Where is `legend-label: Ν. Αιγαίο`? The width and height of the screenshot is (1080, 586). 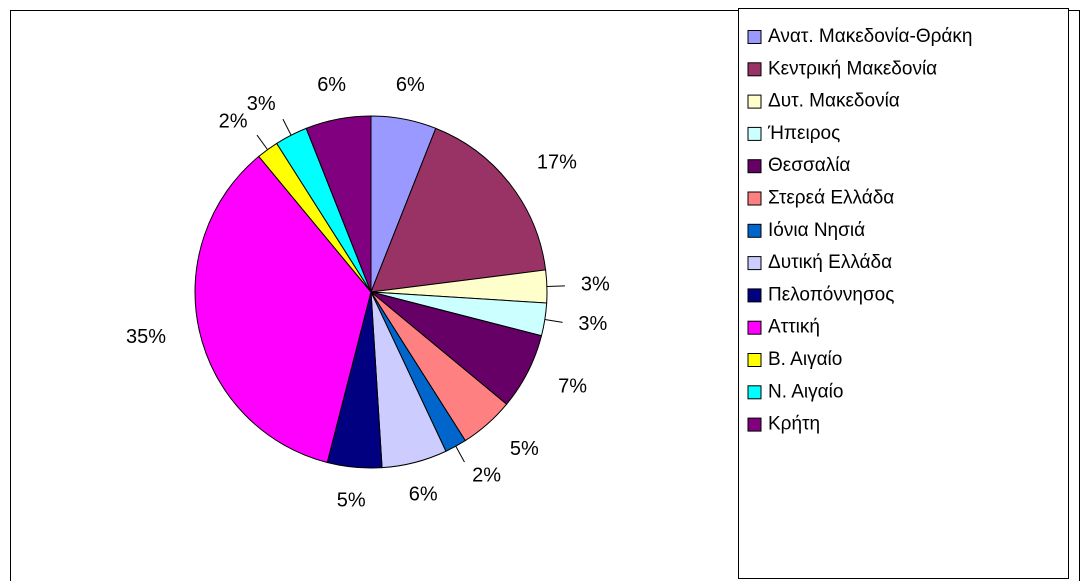 legend-label: Ν. Αιγαίο is located at coordinates (805, 391).